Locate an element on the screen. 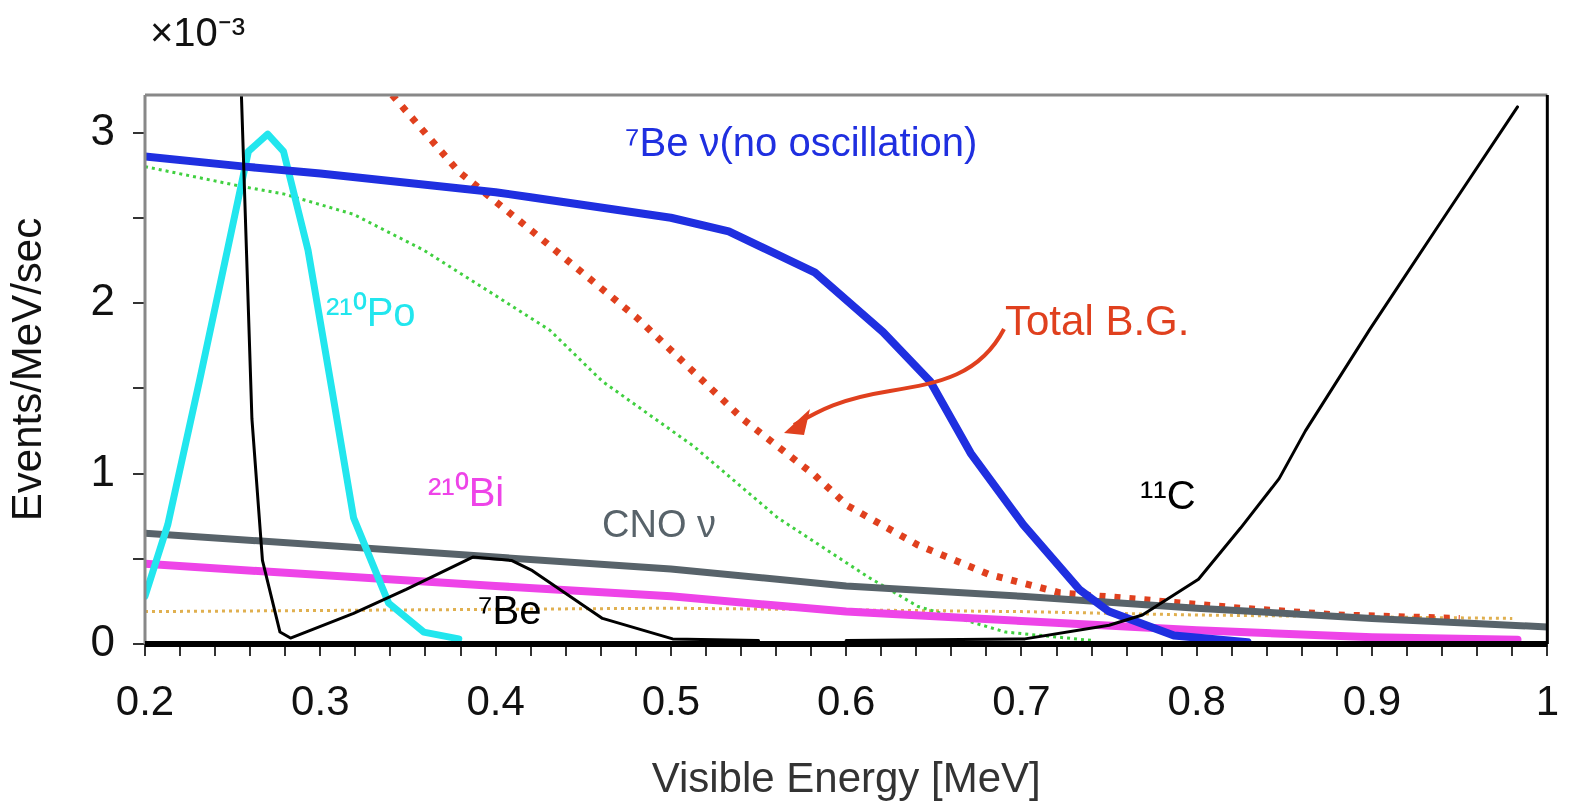 Image resolution: width=1581 pixels, height=810 pixels. y-axis-title: Events/MeV/sec is located at coordinates (26, 369).